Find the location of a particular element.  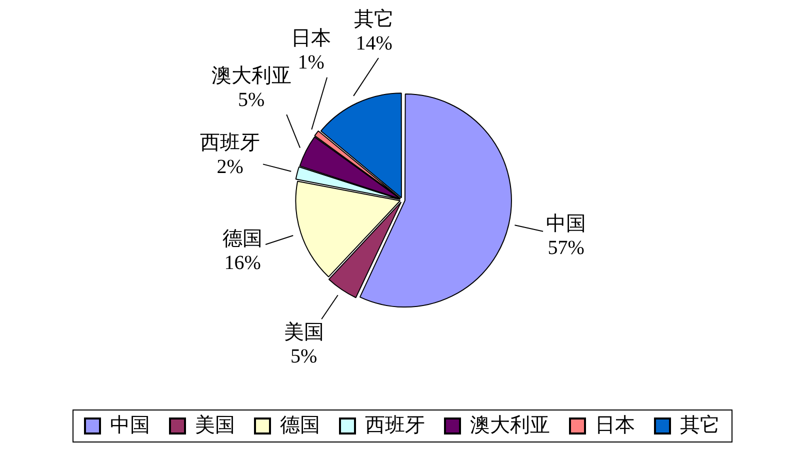

legend-label: 澳大利亚 is located at coordinates (510, 425).